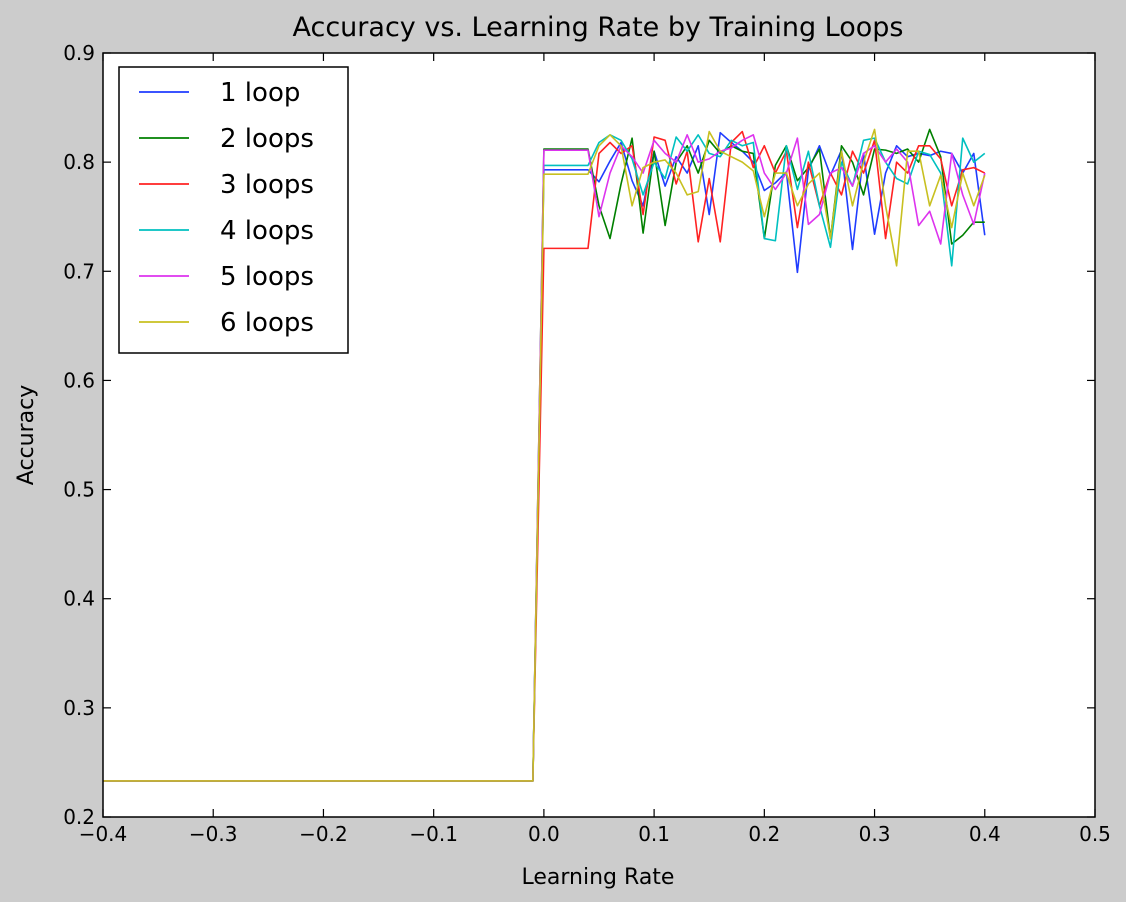 This screenshot has width=1126, height=902. Describe the element at coordinates (26, 435) in the screenshot. I see `y-axis-label: Accuracy` at that location.